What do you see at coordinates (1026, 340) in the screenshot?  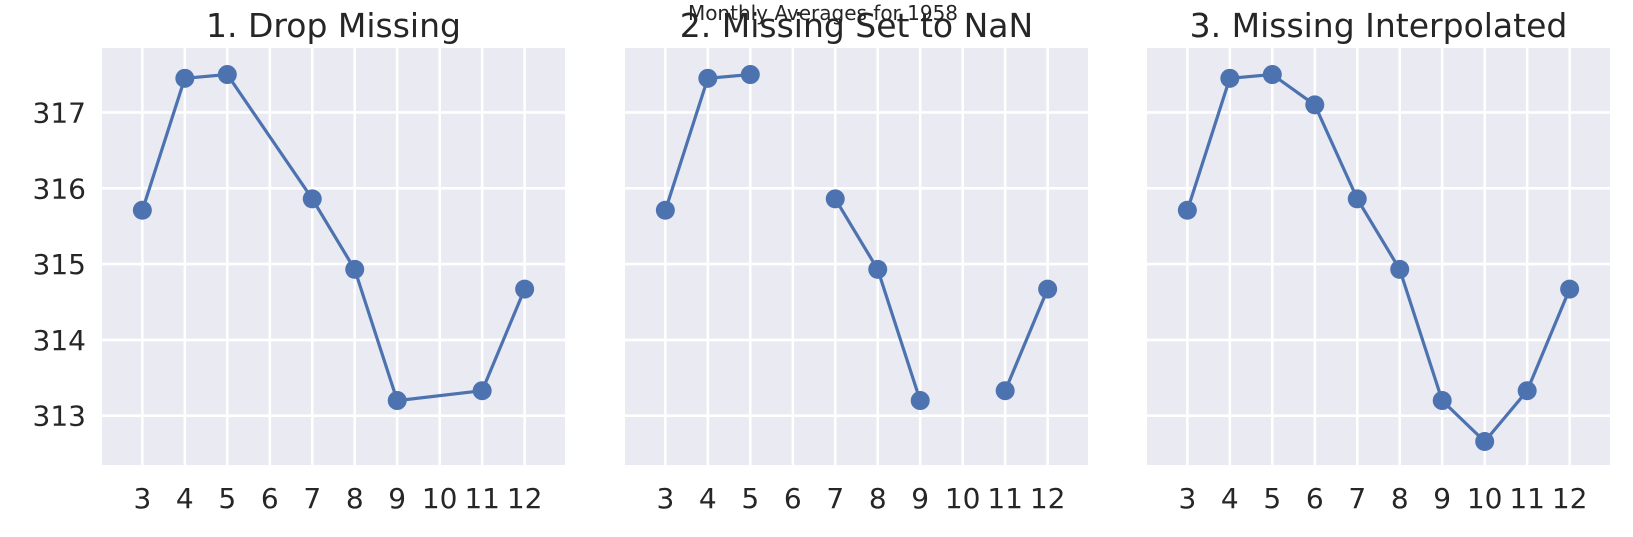 I see `series-line-segment` at bounding box center [1026, 340].